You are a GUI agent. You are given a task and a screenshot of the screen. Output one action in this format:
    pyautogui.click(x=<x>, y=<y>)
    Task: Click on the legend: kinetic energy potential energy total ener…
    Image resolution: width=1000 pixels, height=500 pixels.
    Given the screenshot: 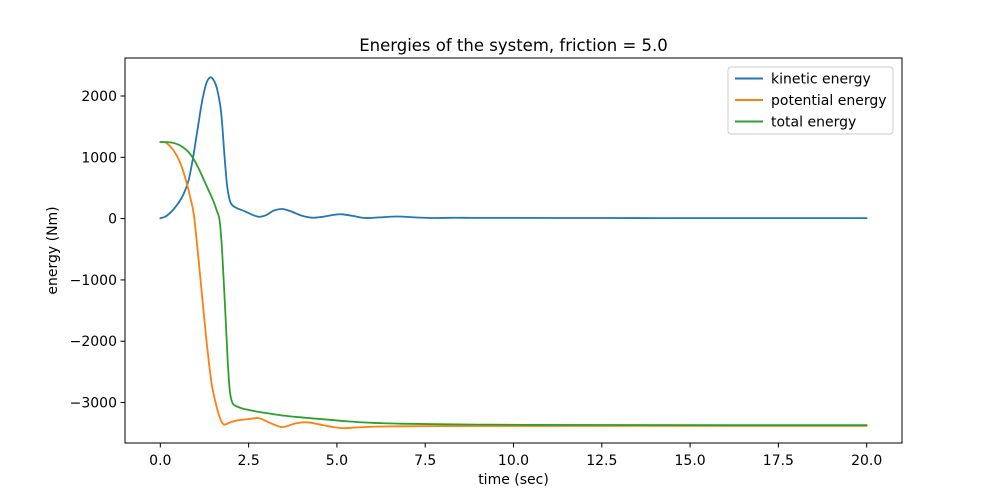 What is the action you would take?
    pyautogui.click(x=810, y=100)
    